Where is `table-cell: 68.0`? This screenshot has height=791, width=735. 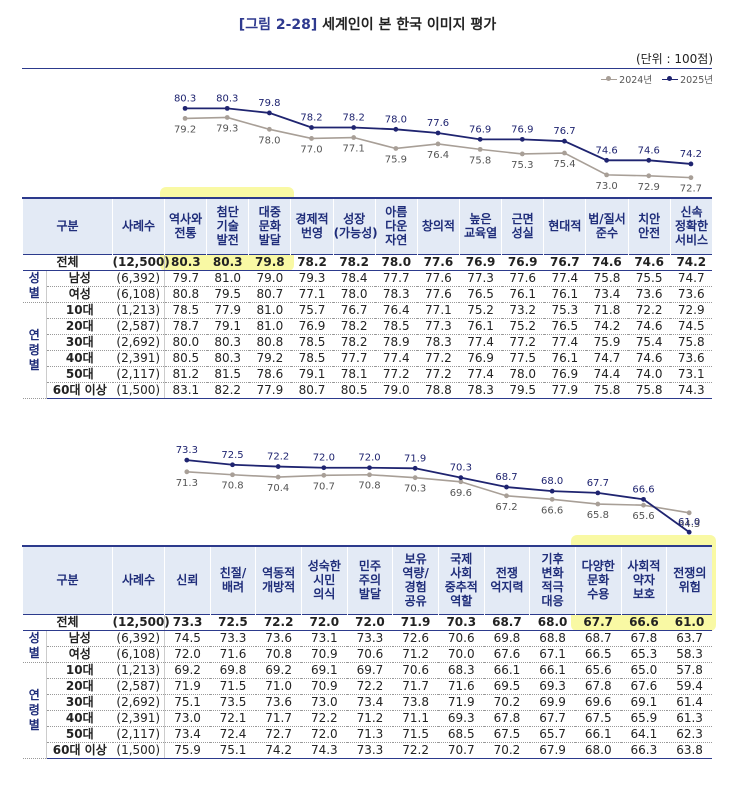 table-cell: 68.0 is located at coordinates (552, 622).